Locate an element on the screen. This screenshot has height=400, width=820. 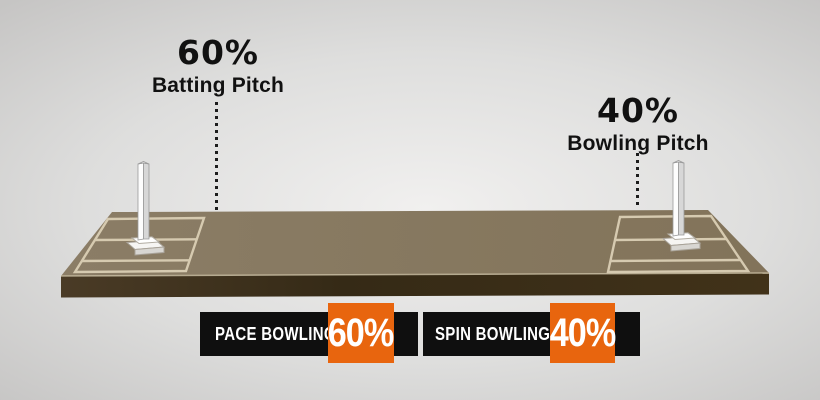
batting-pitch-label: Batting Pitch is located at coordinates (218, 85).